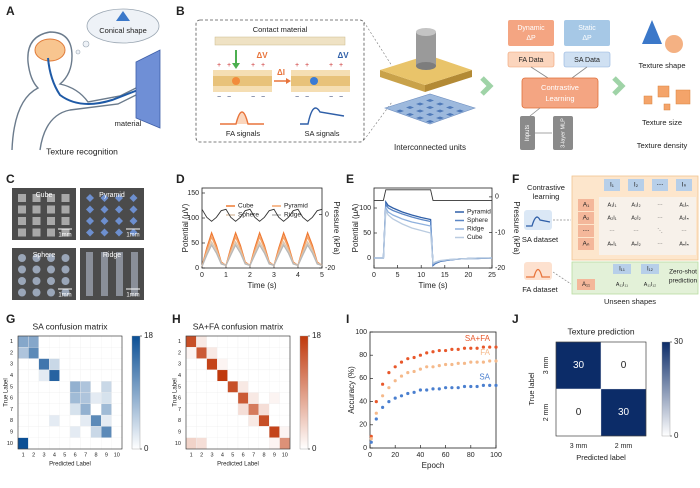  What do you see at coordinates (179, 376) in the screenshot?
I see `y-tick-label: 4` at bounding box center [179, 376].